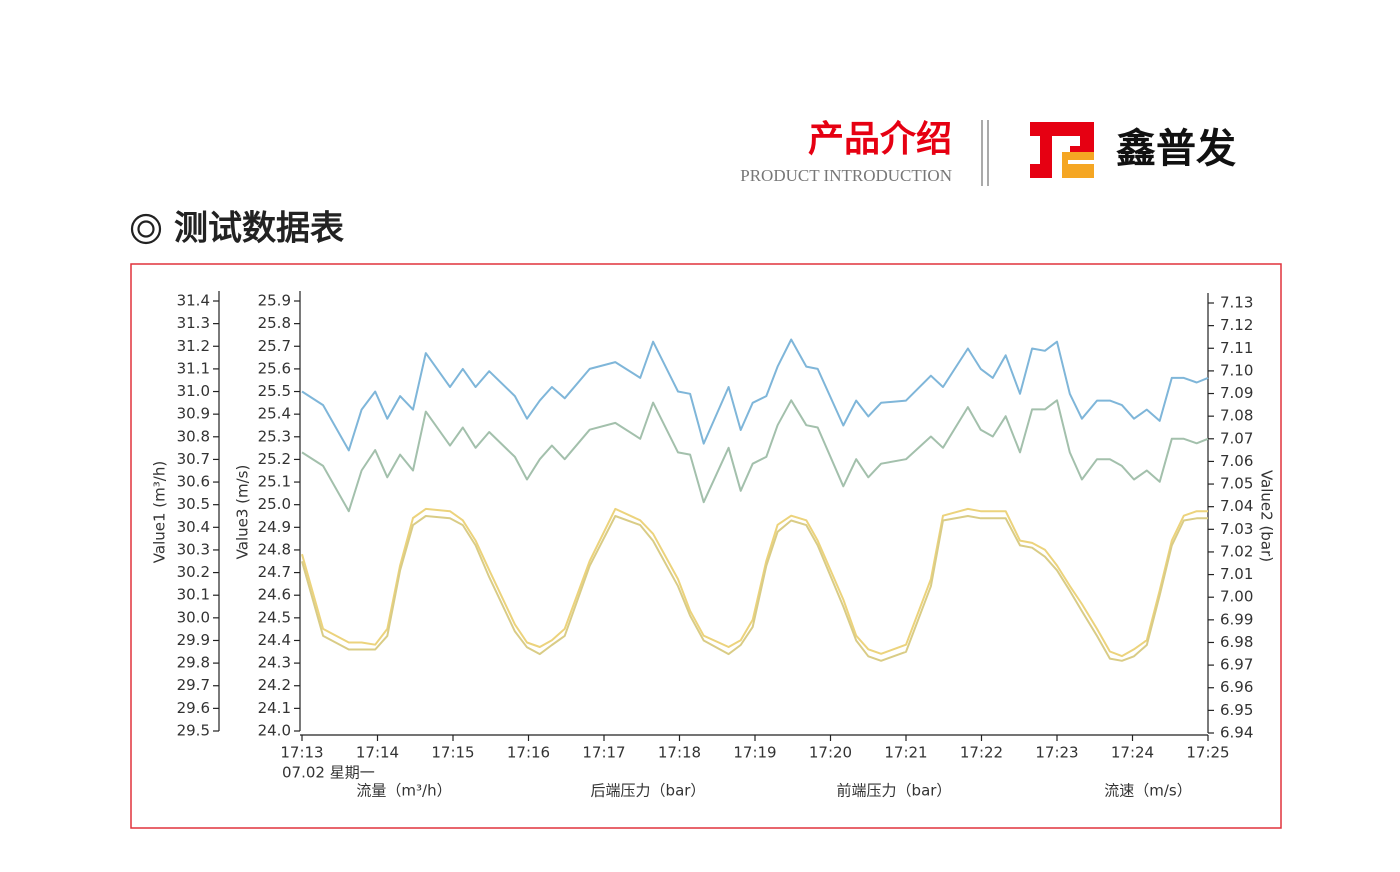 Image resolution: width=1400 pixels, height=872 pixels. Describe the element at coordinates (193, 301) in the screenshot. I see `y-tick-label: 31.4` at that location.